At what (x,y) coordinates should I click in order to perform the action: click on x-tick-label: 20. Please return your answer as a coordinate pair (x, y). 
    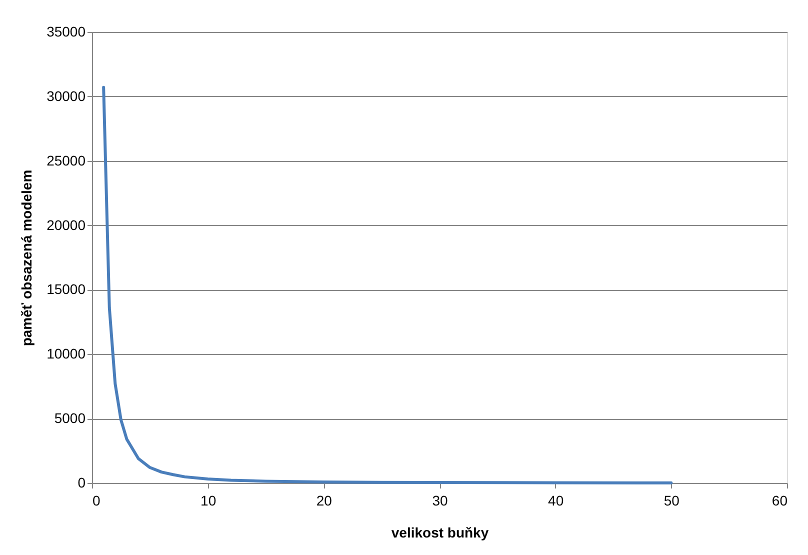
    Looking at the image, I should click on (324, 500).